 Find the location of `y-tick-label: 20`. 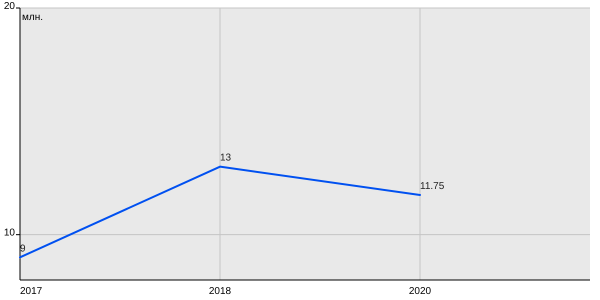

y-tick-label: 20 is located at coordinates (10, 6).